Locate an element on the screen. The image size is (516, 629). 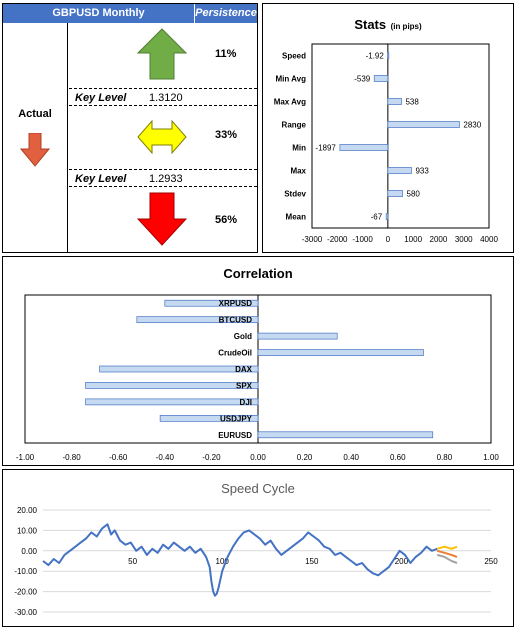
x-tick-label: -2000 is located at coordinates (337, 239).